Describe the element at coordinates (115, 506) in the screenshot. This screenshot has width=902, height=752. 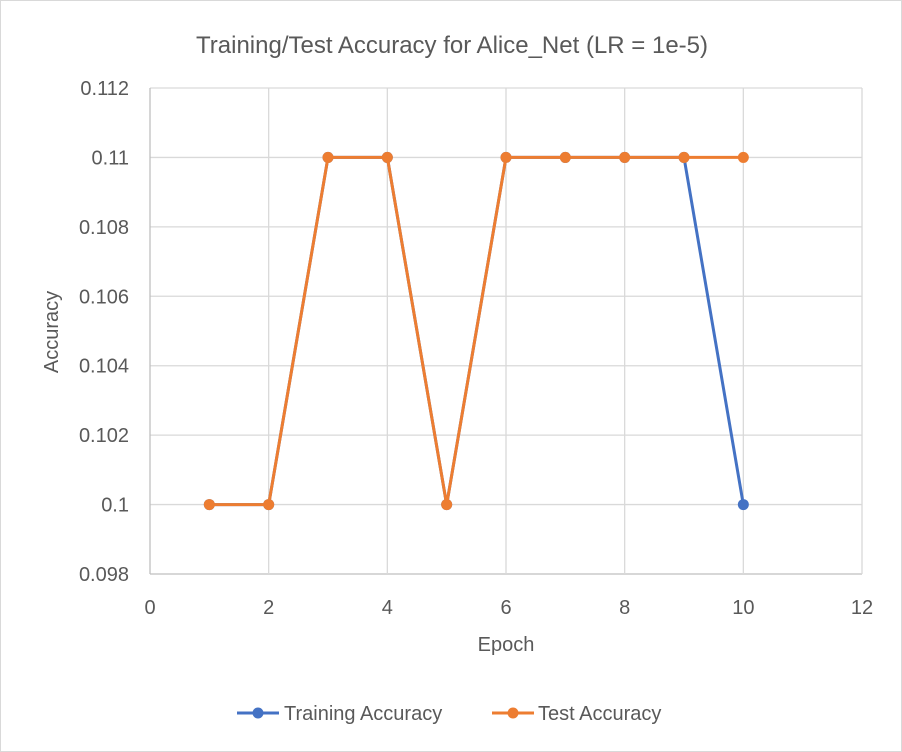
I see `y-tick-label: 0.1` at that location.